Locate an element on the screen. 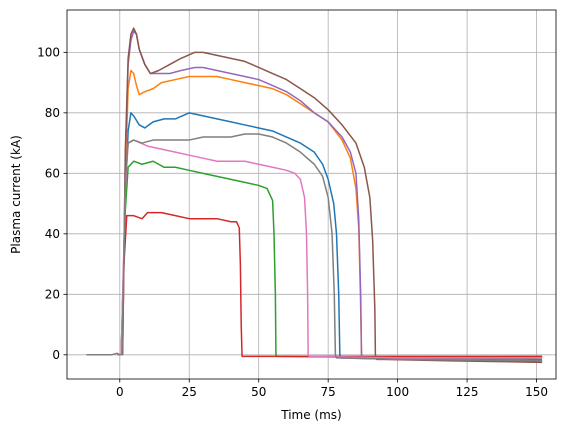 The height and width of the screenshot is (432, 571). y-tick-label: 0 is located at coordinates (56, 355).